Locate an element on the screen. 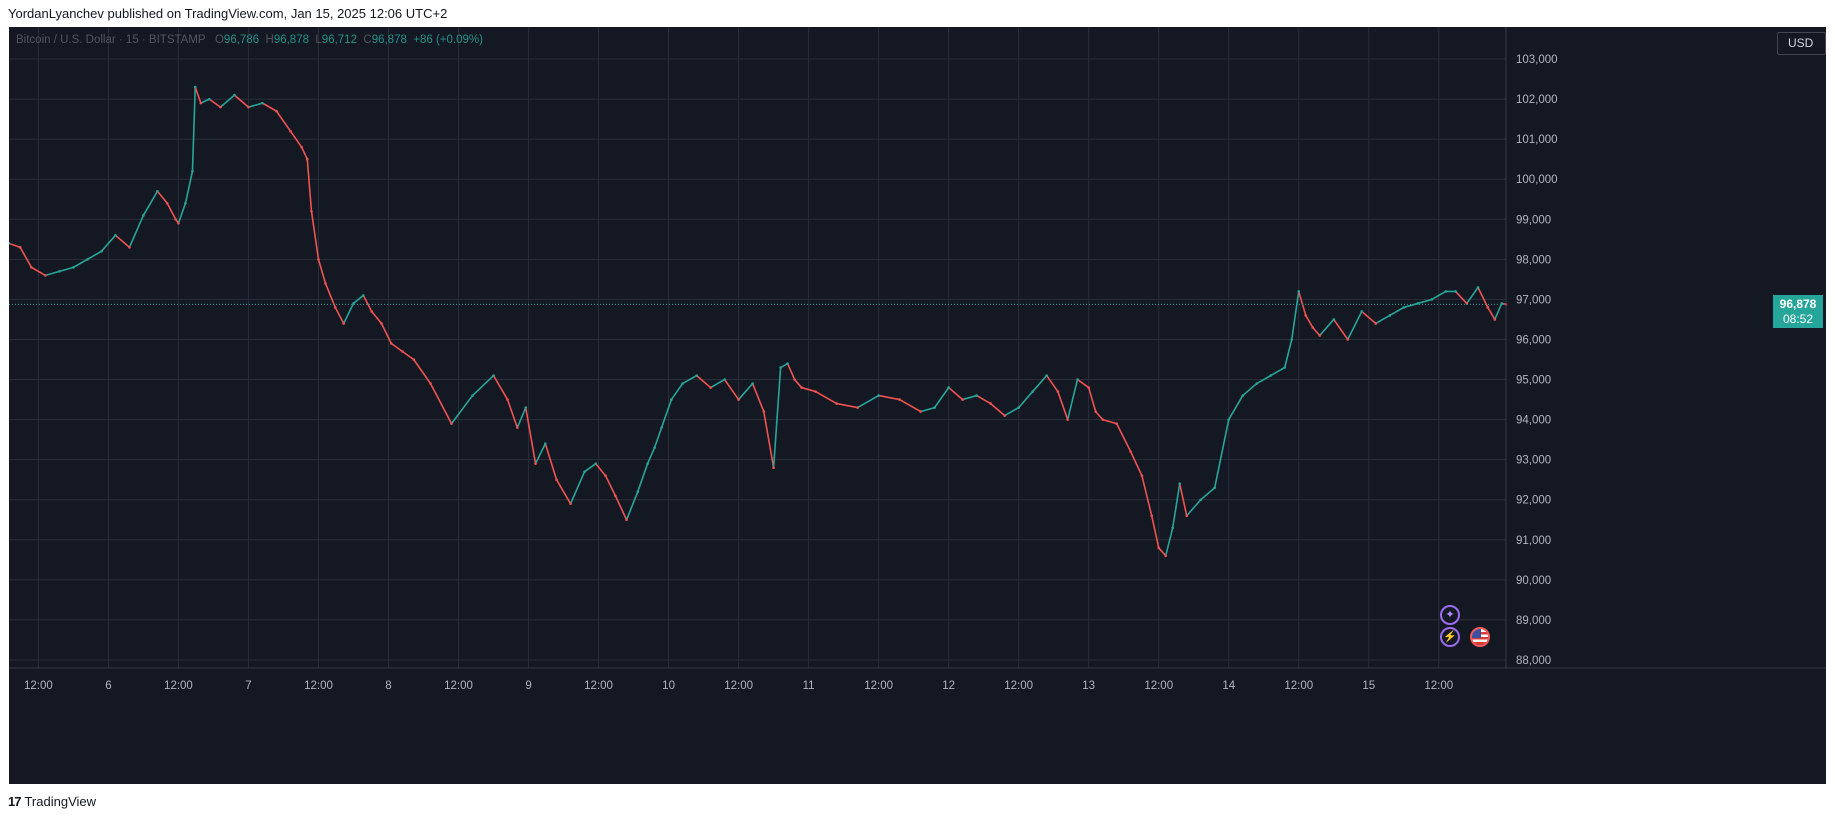  lightning-event-icon: ⚡ is located at coordinates (1450, 637).